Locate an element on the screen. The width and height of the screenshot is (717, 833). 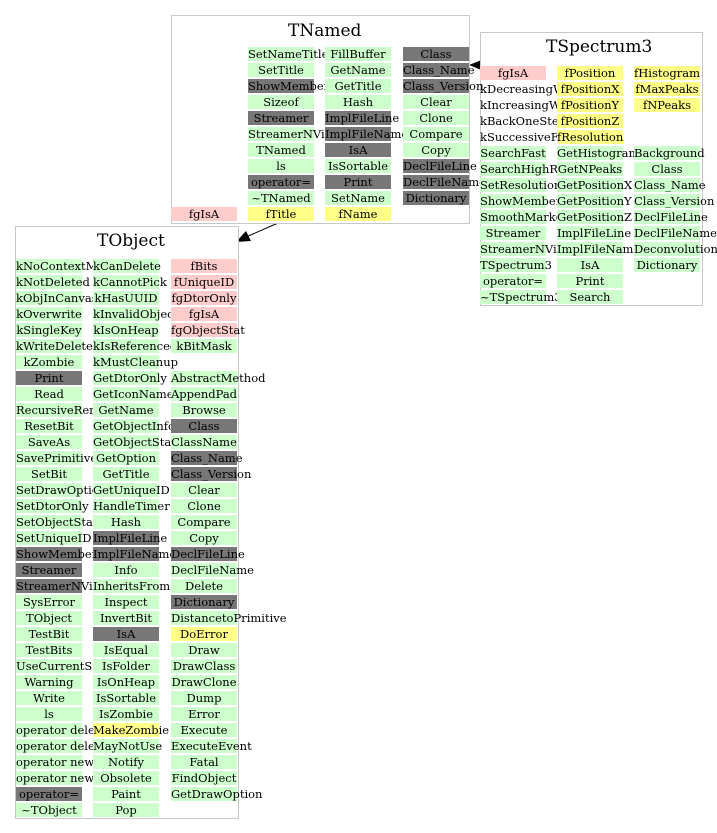
member-obsolete: Obsolete is located at coordinates (126, 778).